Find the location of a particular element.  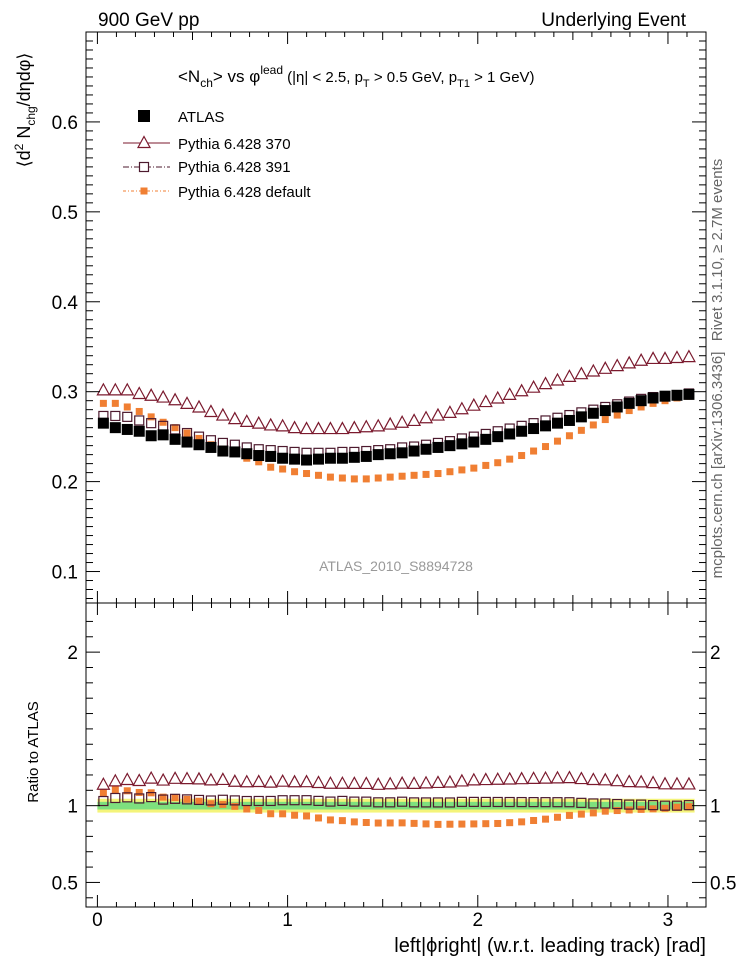

series-atlas is located at coordinates (396, 427).